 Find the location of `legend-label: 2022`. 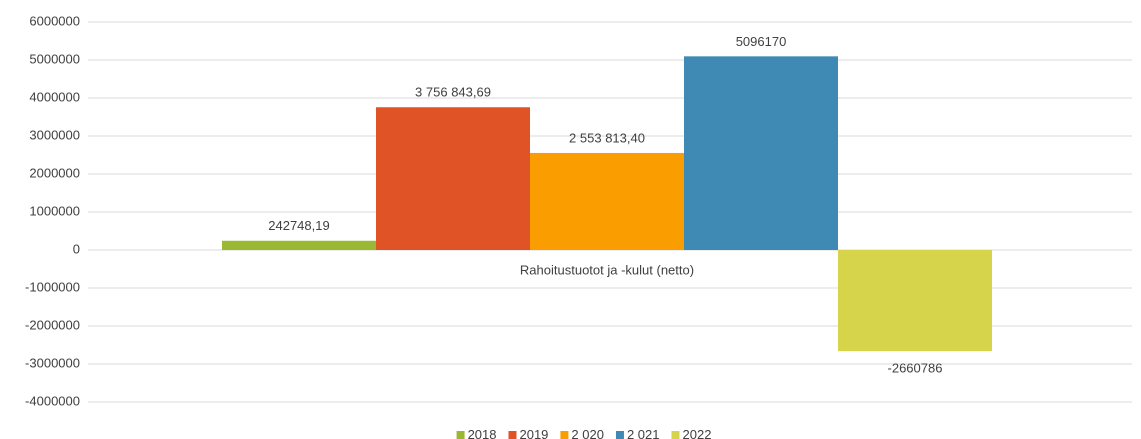

legend-label: 2022 is located at coordinates (697, 433).